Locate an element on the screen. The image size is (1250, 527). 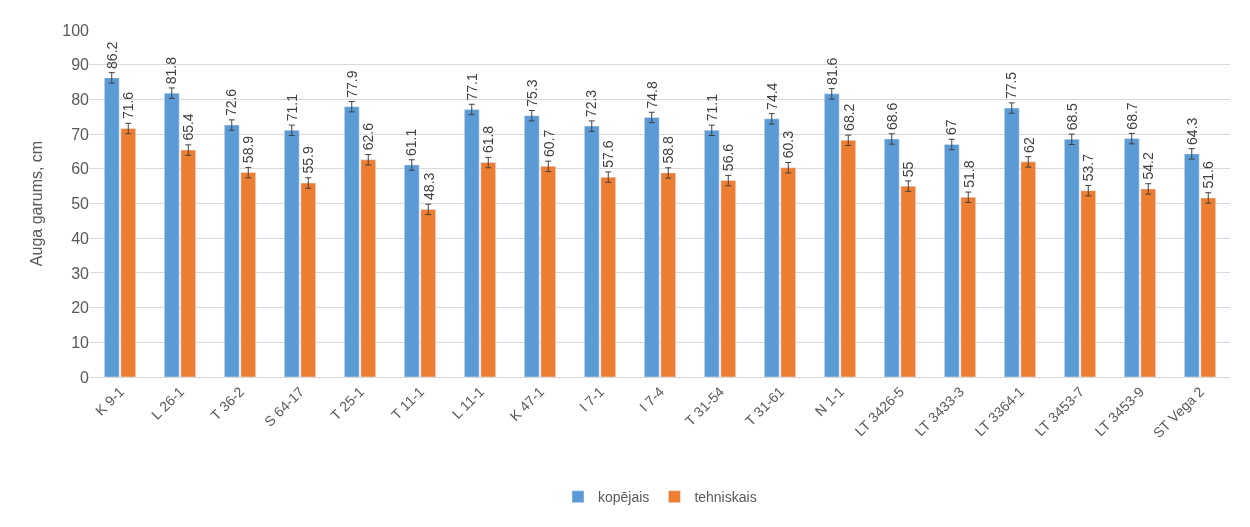
data-label: 48.3 is located at coordinates (428, 186).